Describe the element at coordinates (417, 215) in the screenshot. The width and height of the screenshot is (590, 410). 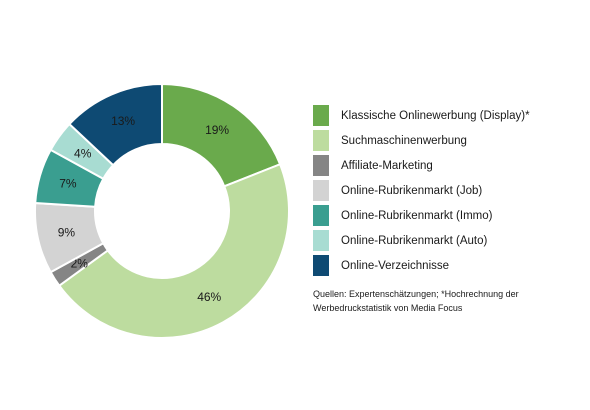
I see `legend-label: Online-Rubrikenmarkt (Immo)` at that location.